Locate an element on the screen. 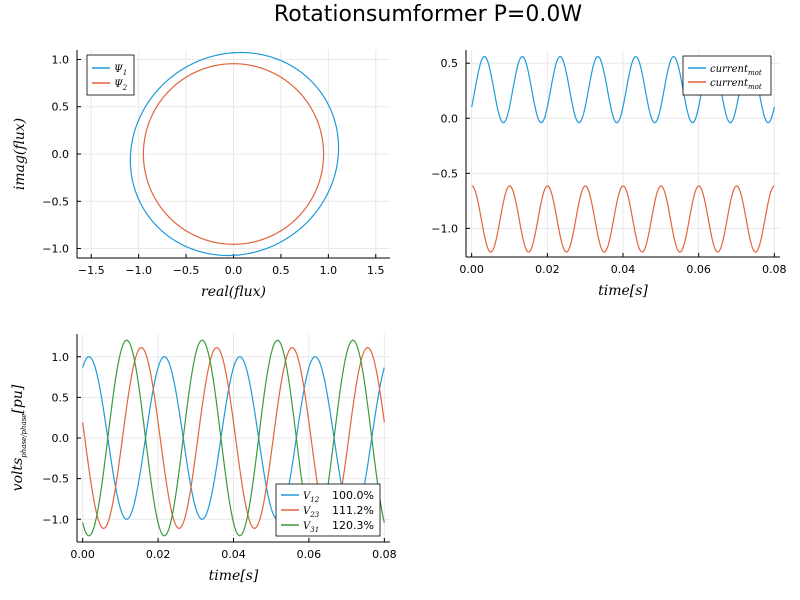 This screenshot has width=800, height=600. legend-percent: 111.2% is located at coordinates (353, 510).